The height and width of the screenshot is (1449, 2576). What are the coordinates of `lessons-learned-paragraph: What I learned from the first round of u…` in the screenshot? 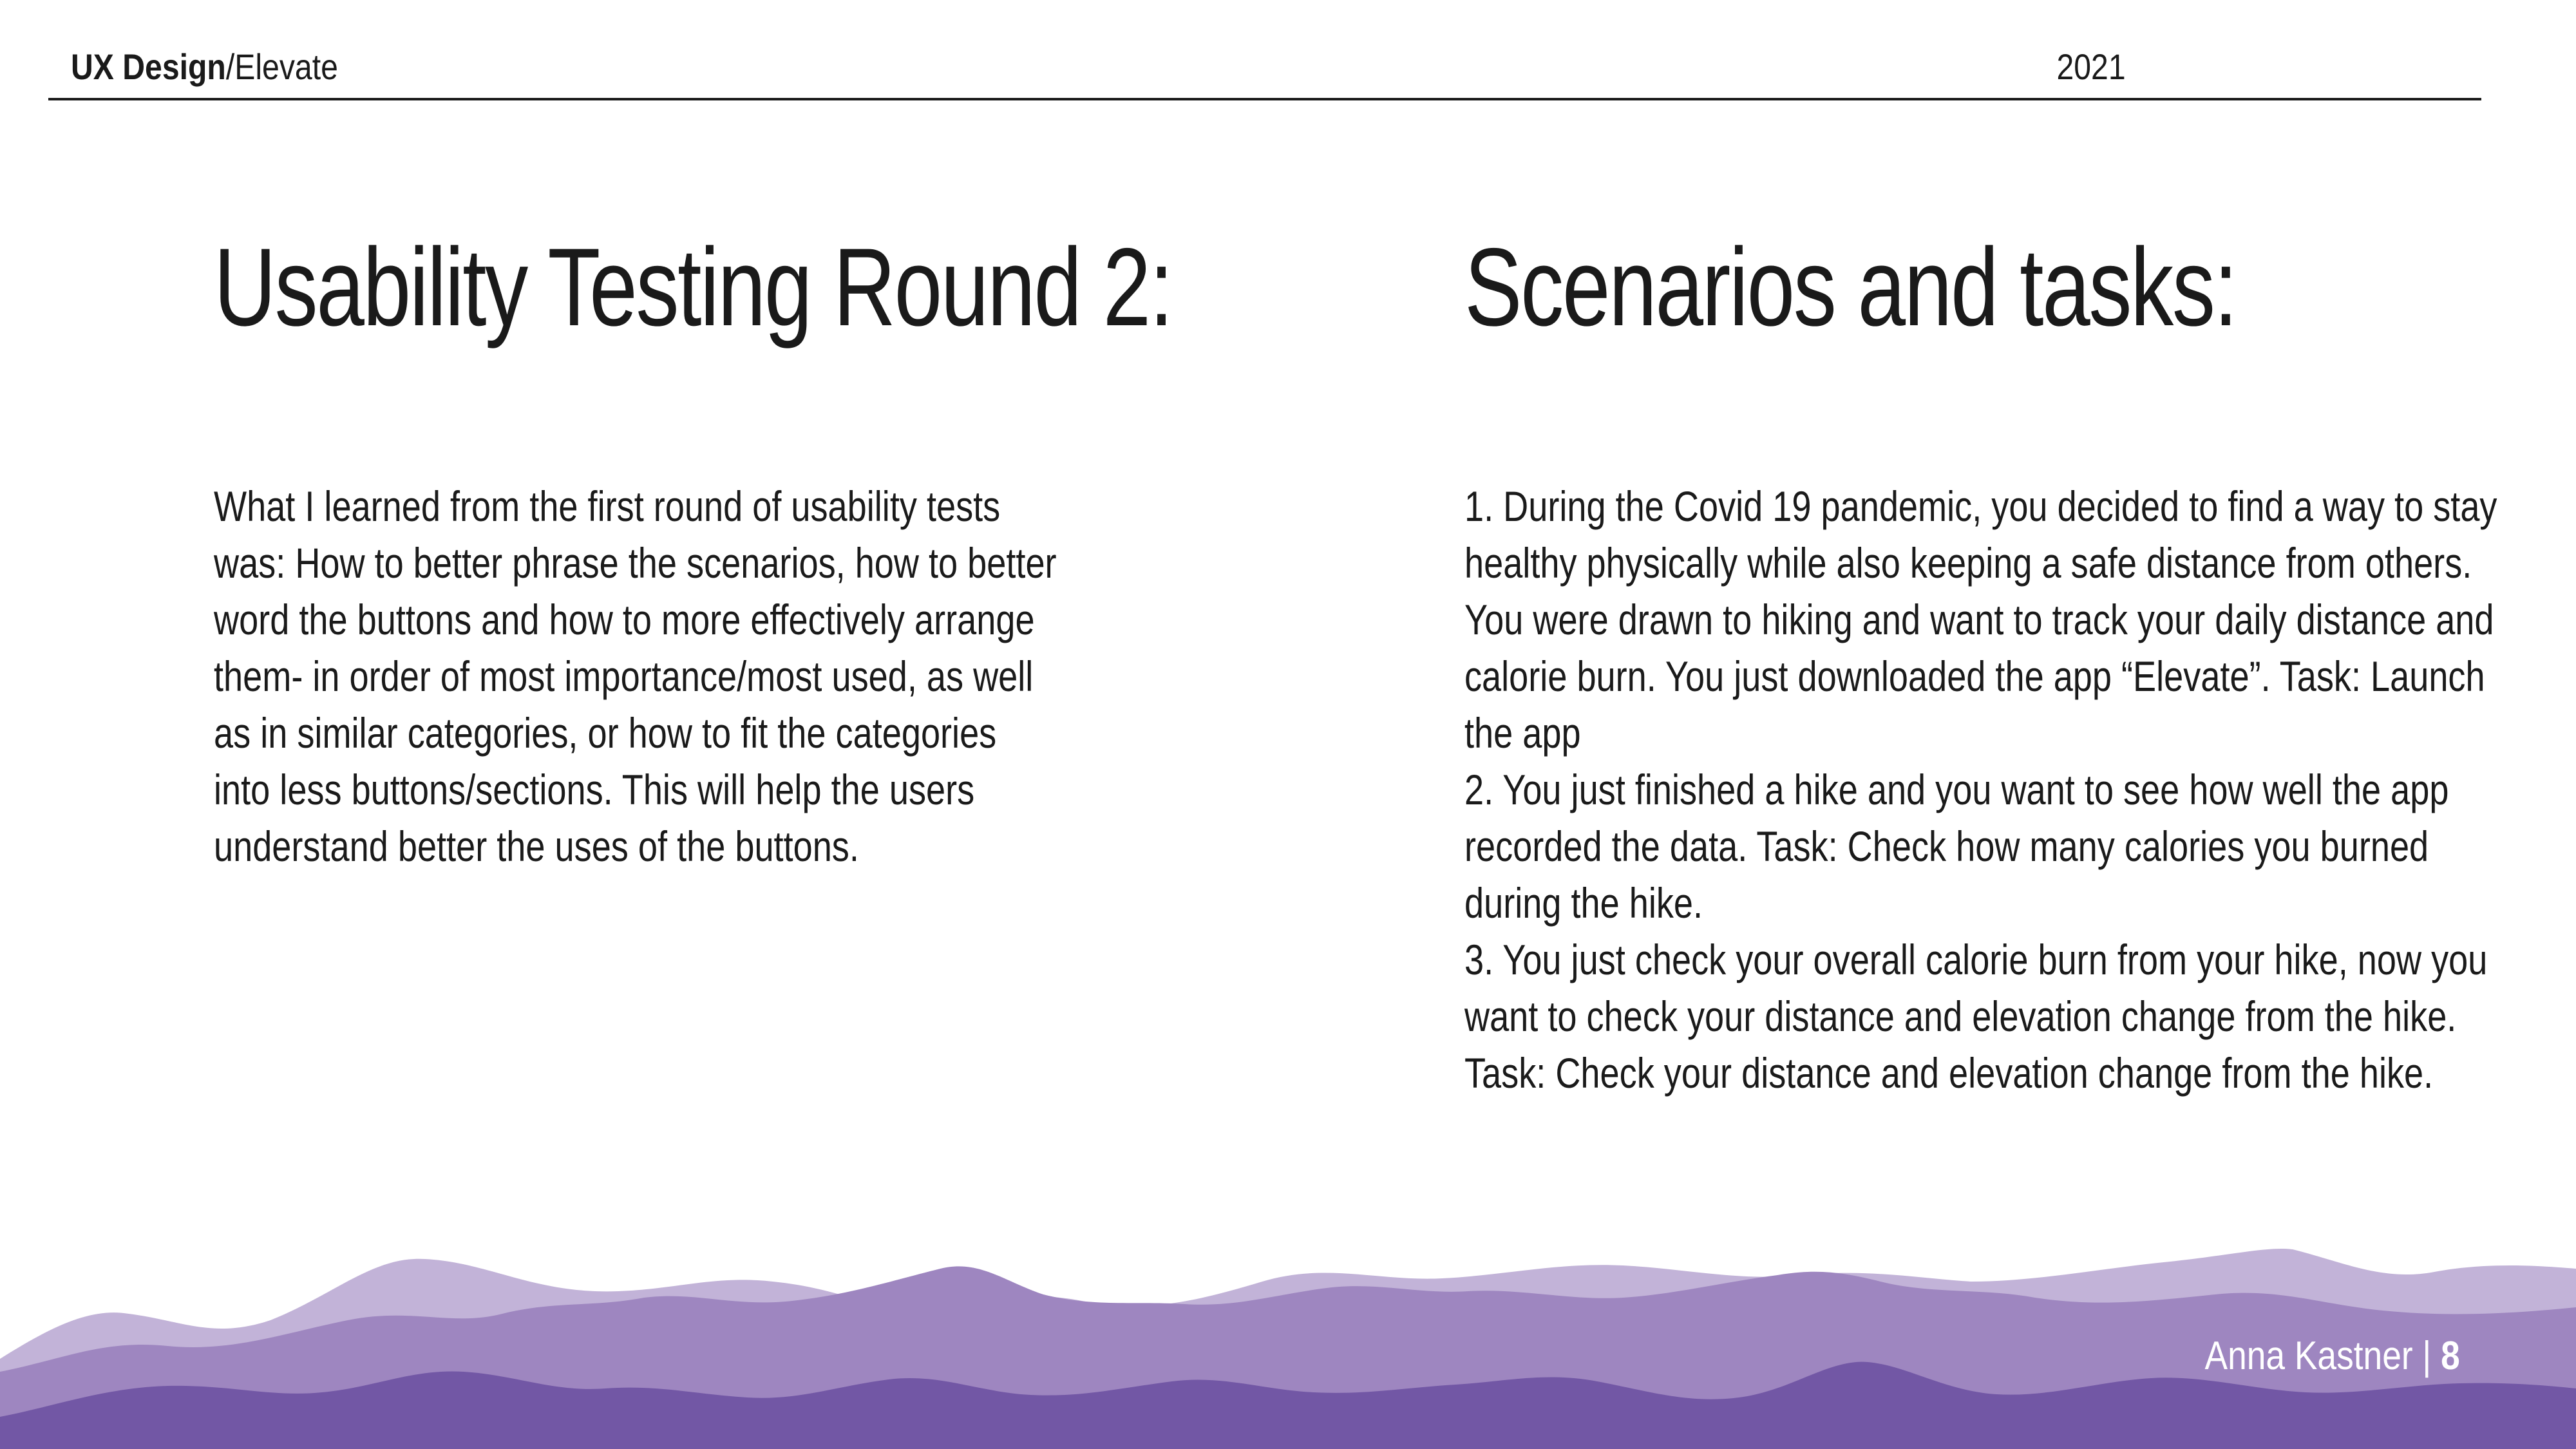 It's located at (635, 676).